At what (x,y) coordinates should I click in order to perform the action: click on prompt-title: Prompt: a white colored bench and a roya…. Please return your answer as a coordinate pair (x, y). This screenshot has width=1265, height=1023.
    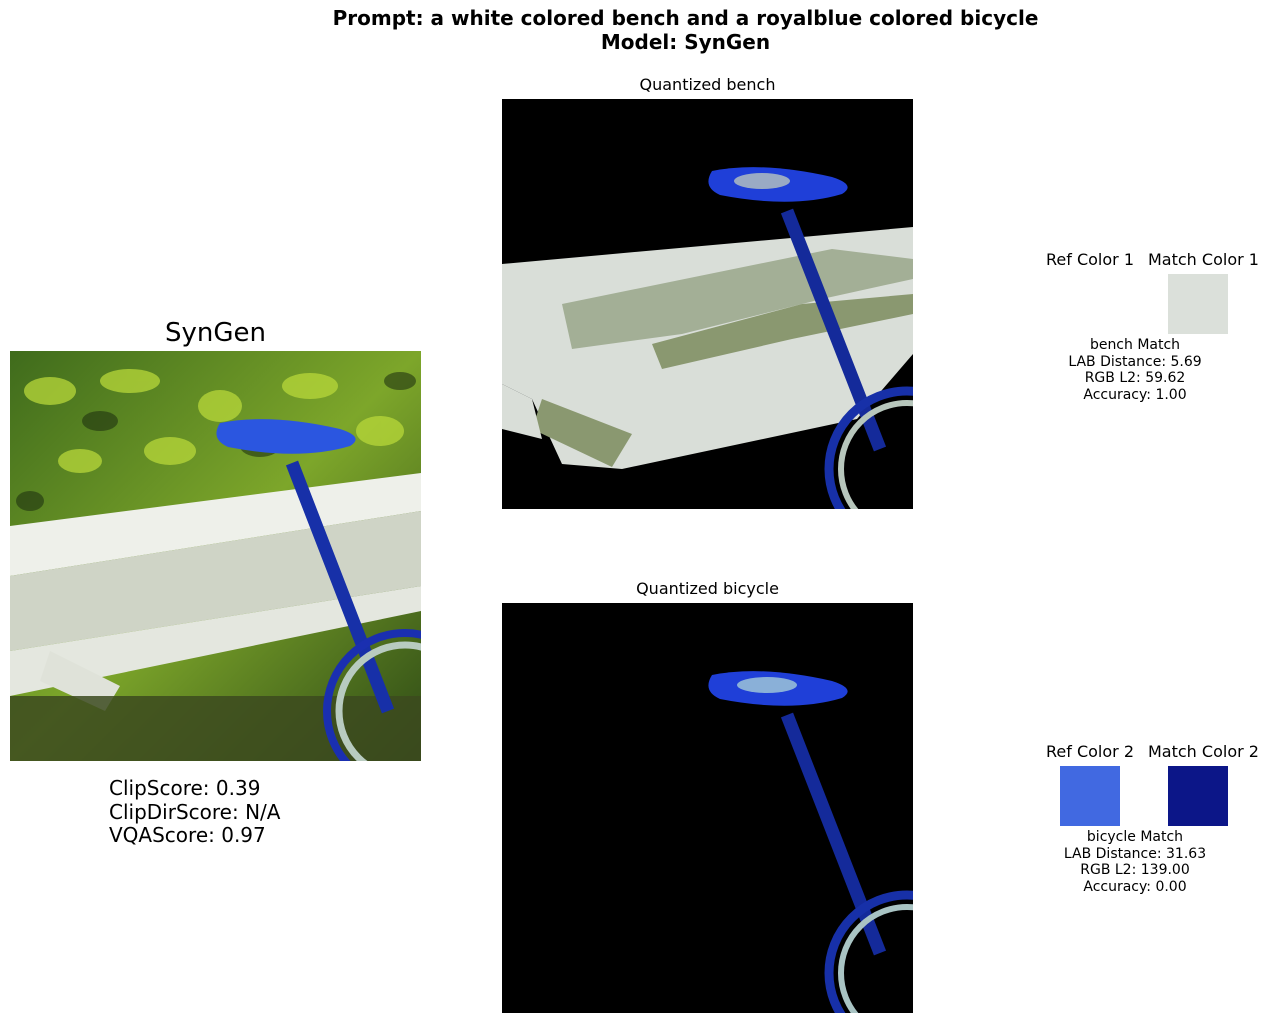
    Looking at the image, I should click on (685, 18).